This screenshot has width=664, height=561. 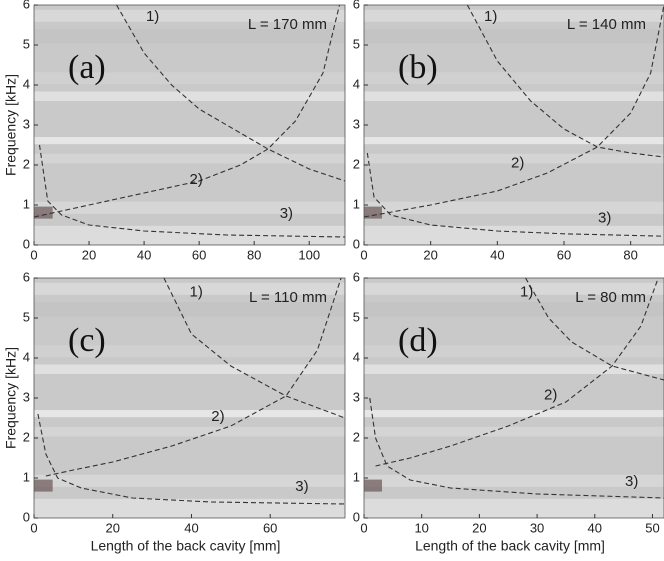 What do you see at coordinates (606, 24) in the screenshot?
I see `length-annotation: L = 140 mm` at bounding box center [606, 24].